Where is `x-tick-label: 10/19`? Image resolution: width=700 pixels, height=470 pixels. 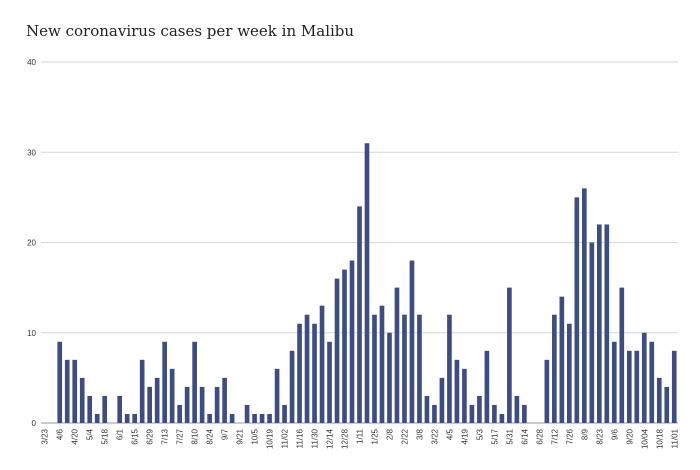
x-tick-label: 10/19 is located at coordinates (270, 438).